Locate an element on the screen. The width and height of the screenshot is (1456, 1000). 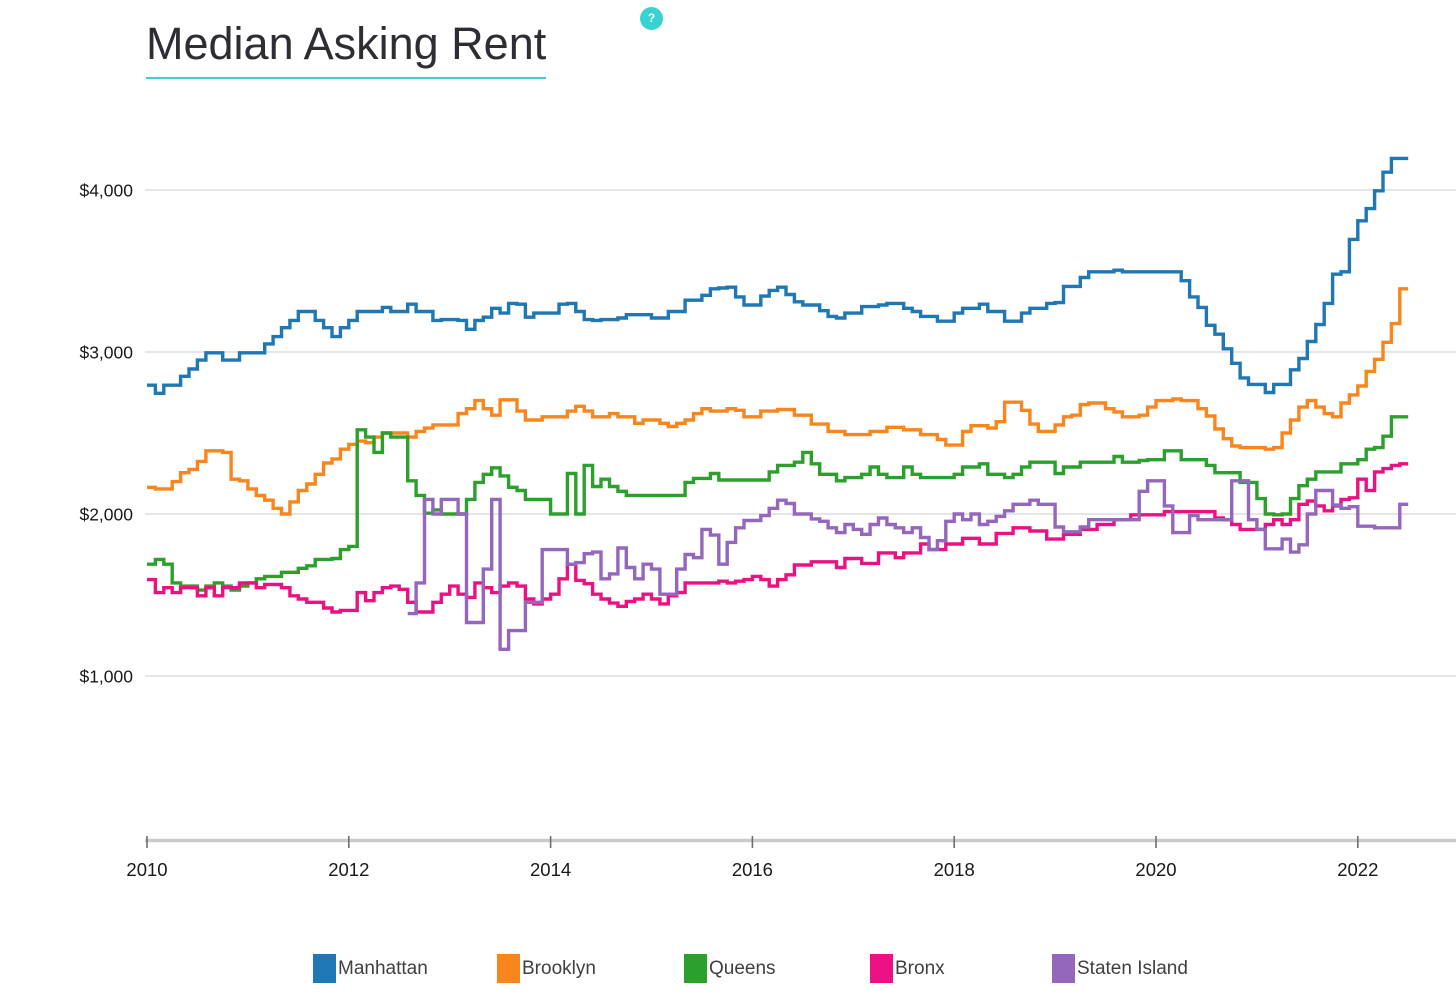
x-axis-label: 2018 is located at coordinates (954, 869).